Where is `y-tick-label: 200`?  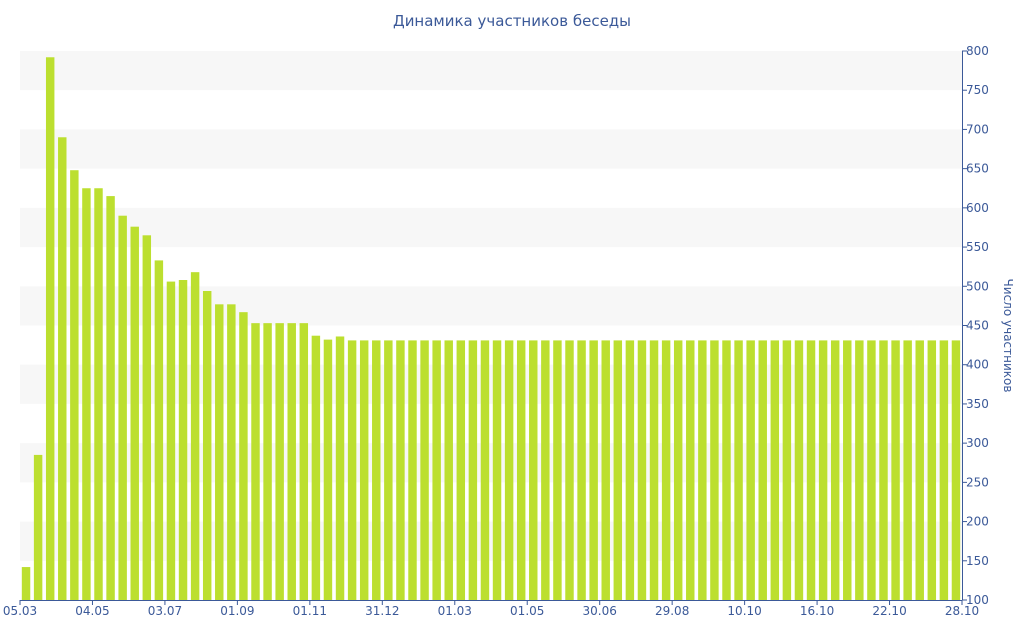 y-tick-label: 200 is located at coordinates (977, 522).